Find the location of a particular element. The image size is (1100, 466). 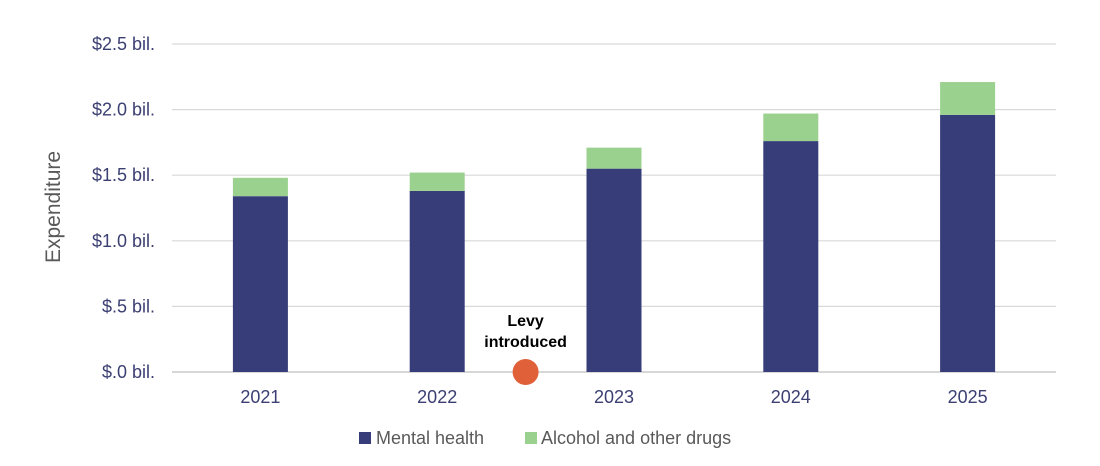

annotation-text-line2: introduced is located at coordinates (525, 342).